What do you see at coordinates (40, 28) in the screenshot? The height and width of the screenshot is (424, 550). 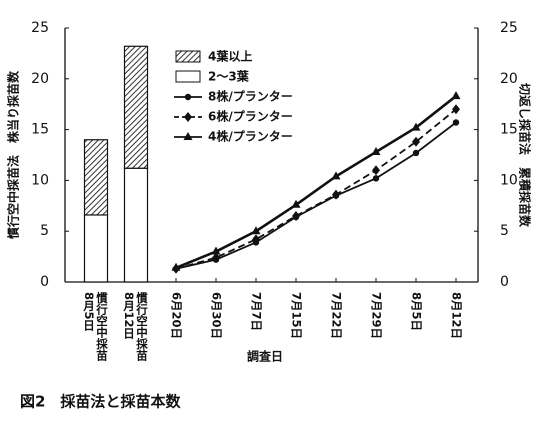 I see `y-tick-label: 25` at bounding box center [40, 28].